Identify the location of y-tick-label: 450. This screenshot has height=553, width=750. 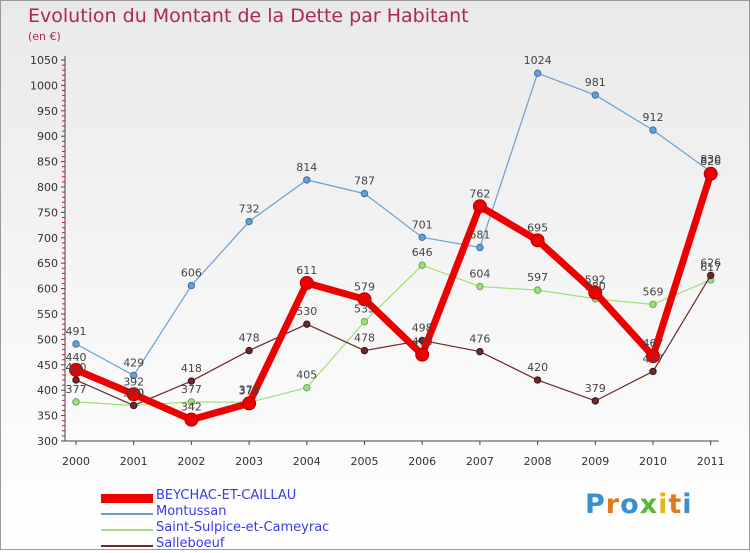
(47, 365).